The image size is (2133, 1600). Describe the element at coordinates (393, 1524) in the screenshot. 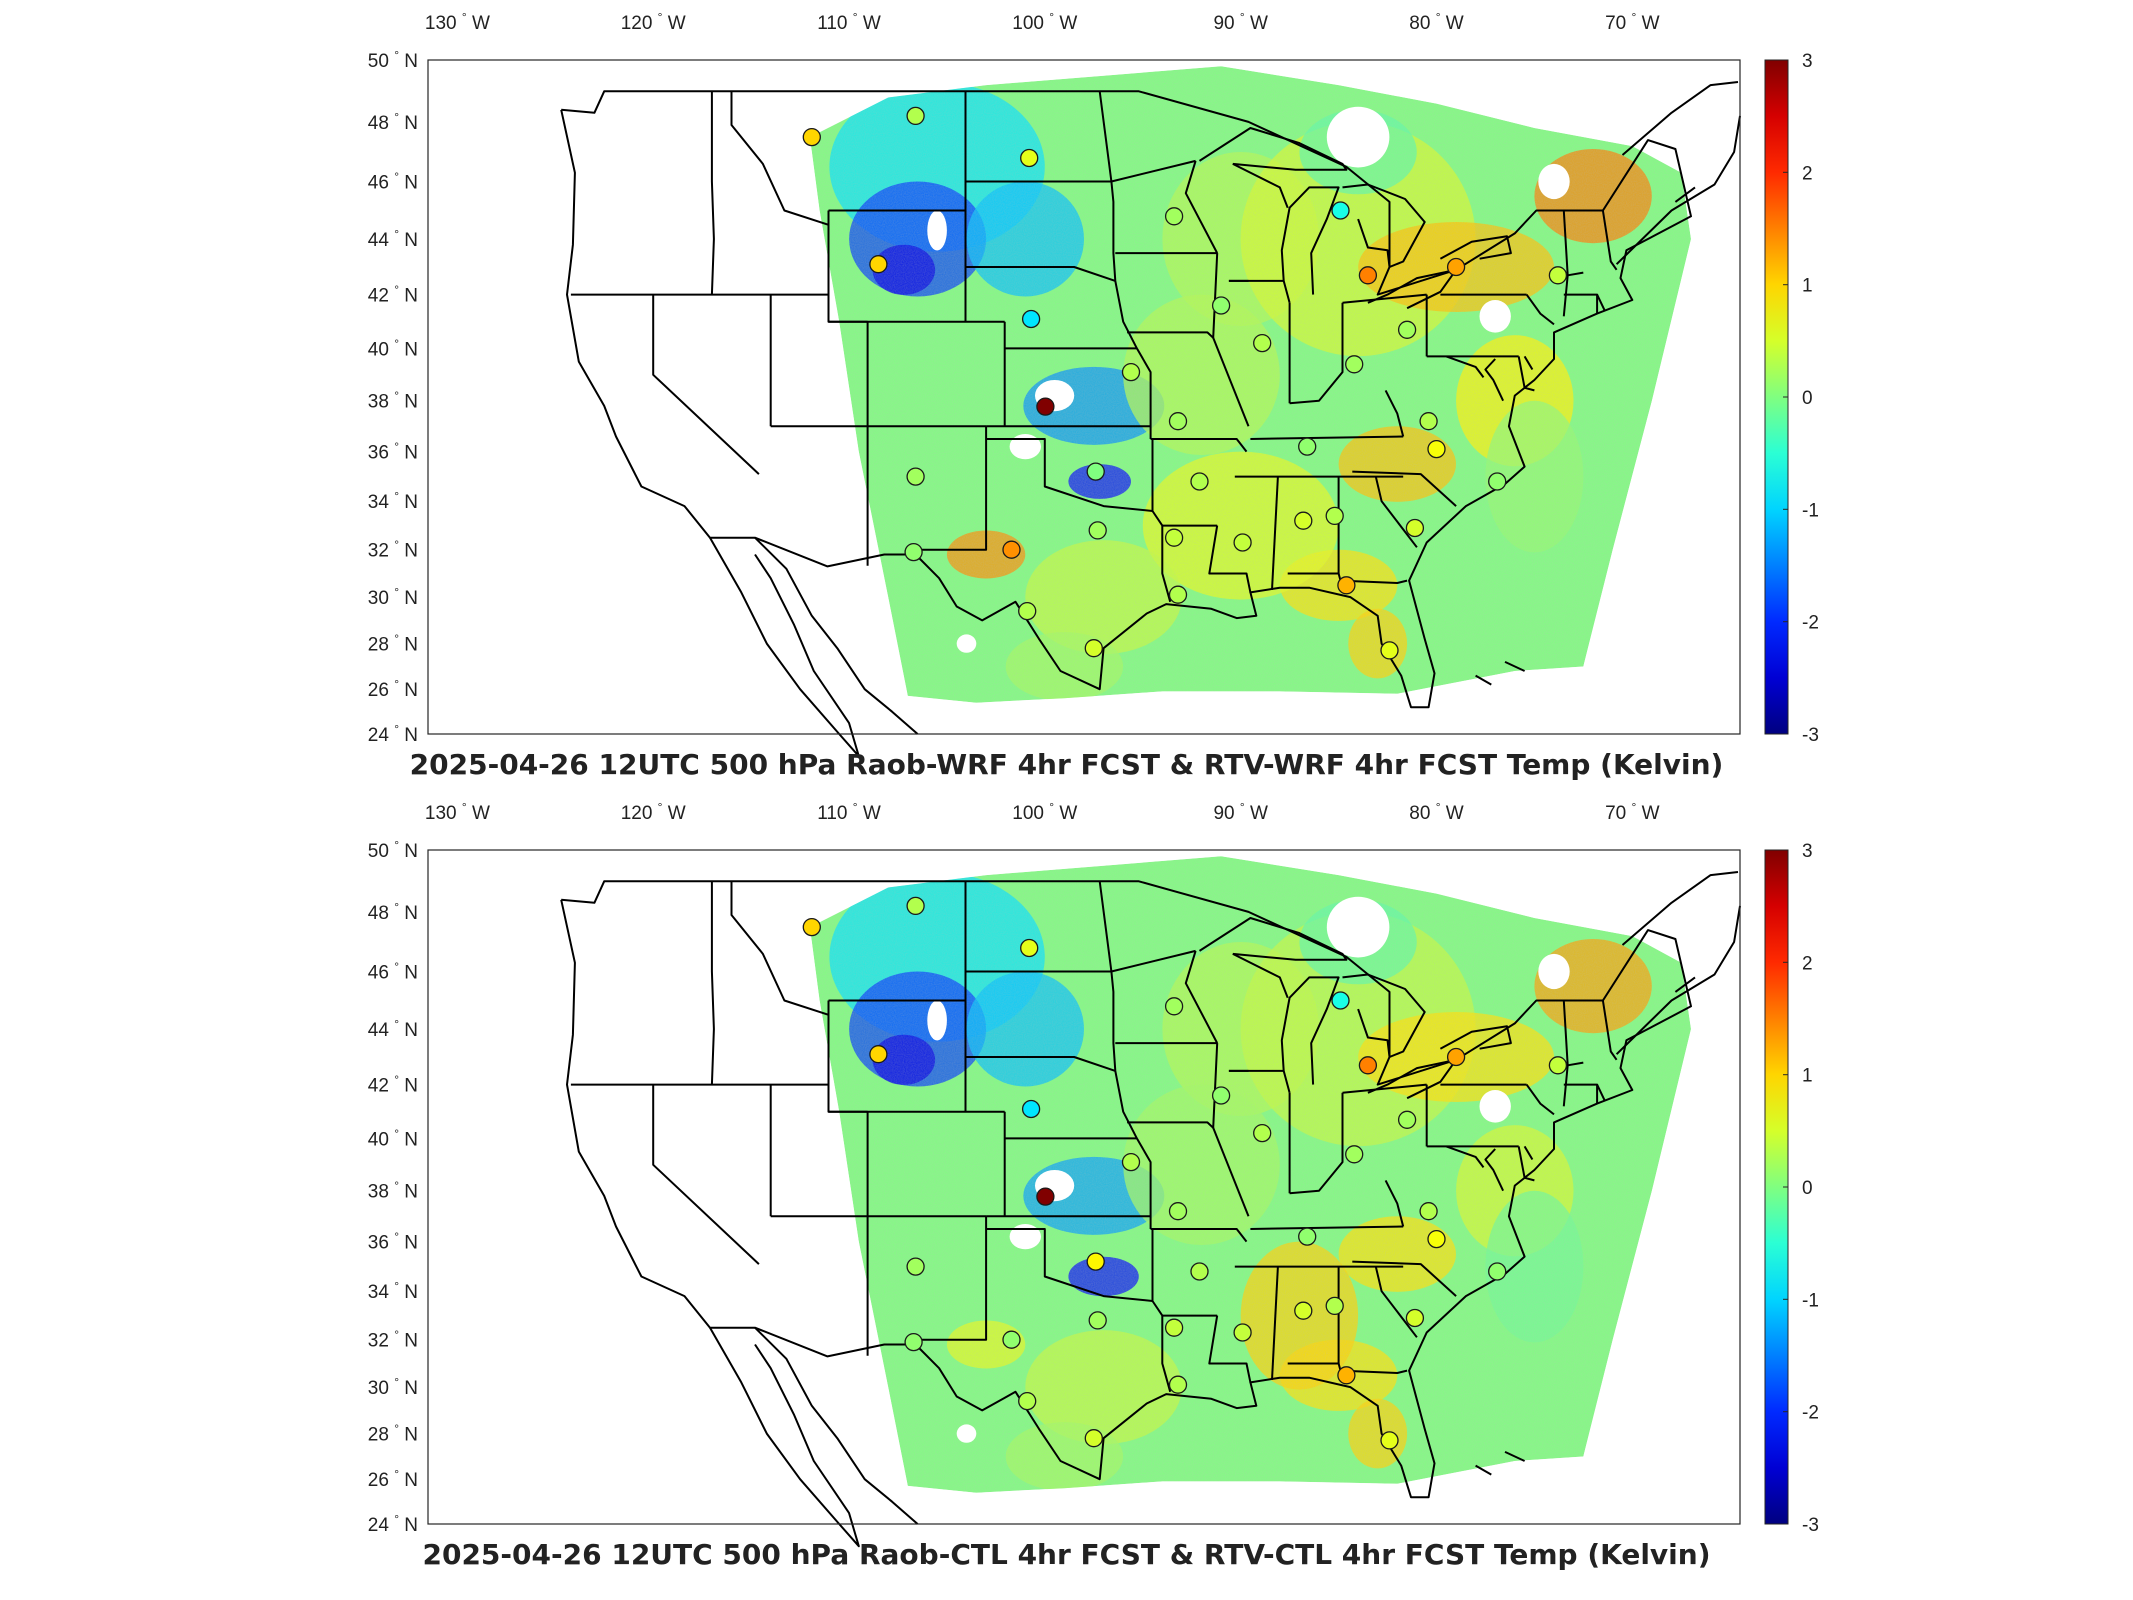

I see `latitude-tick-label: 24 ° N` at that location.